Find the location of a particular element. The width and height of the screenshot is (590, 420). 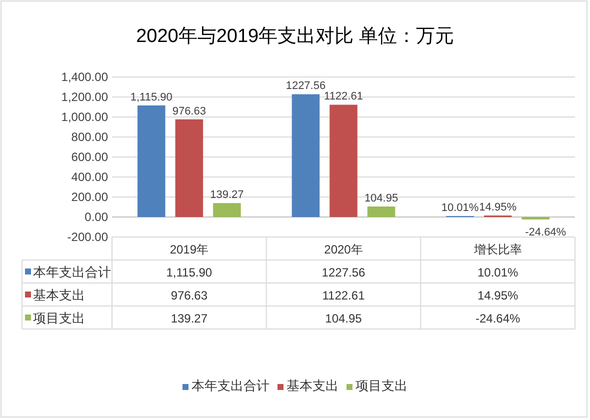

data-label: 976.63 is located at coordinates (189, 295).